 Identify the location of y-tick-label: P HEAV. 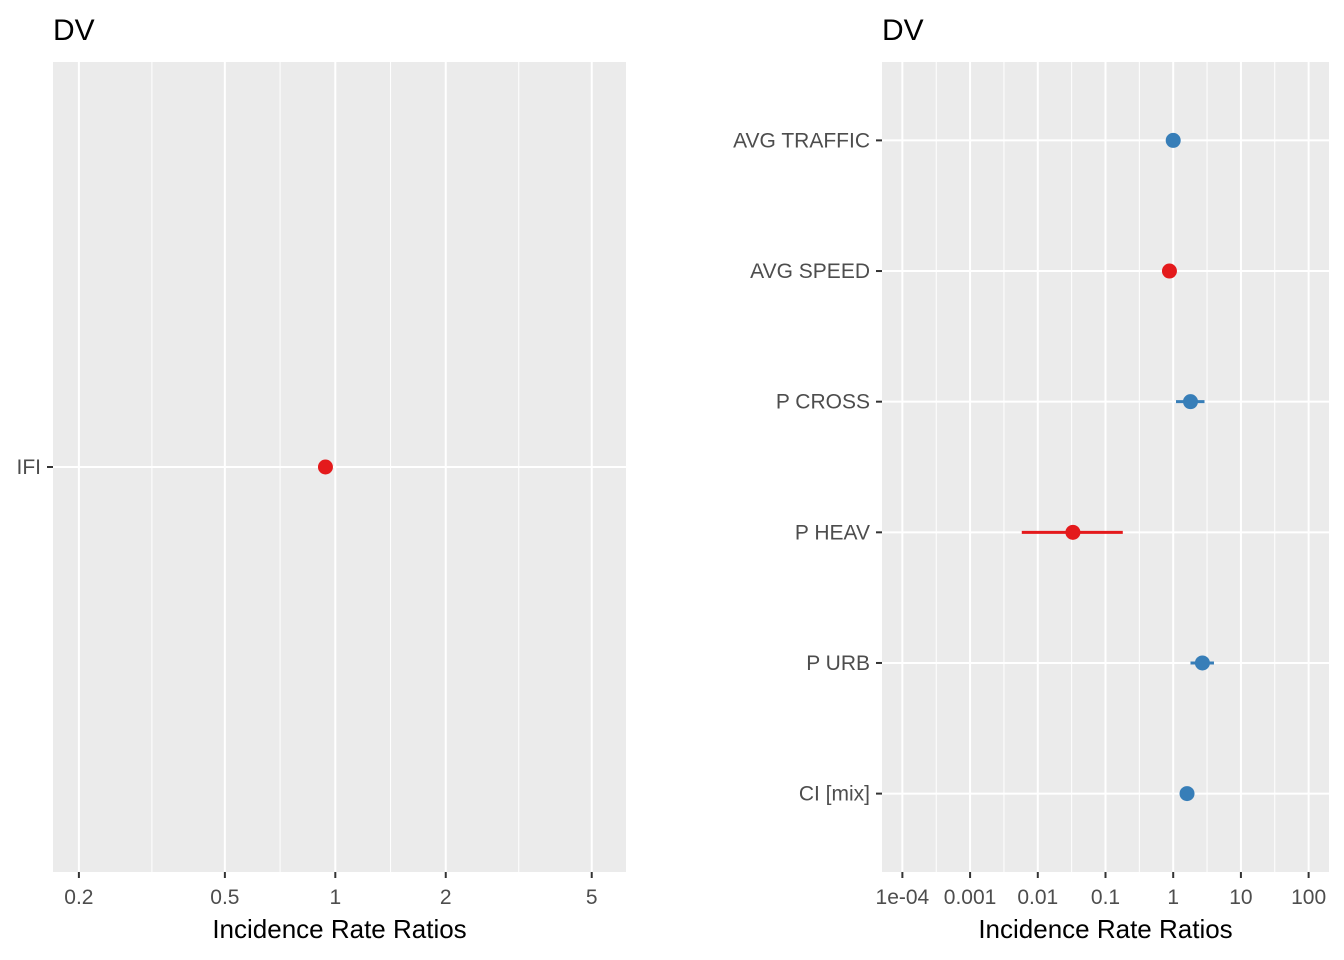
(832, 532).